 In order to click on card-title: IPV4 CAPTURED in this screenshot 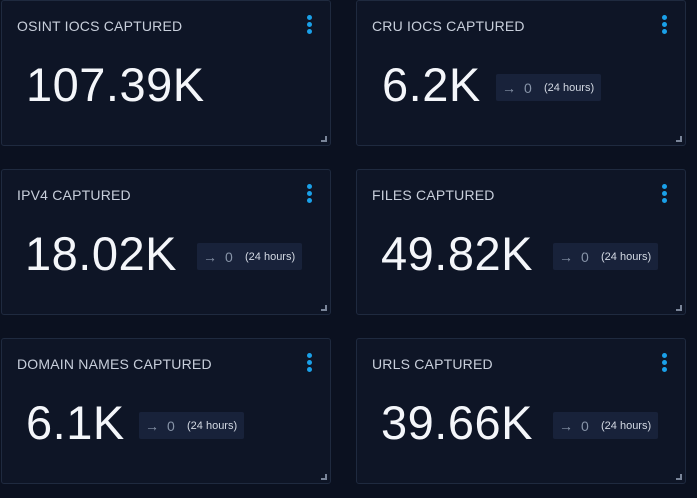, I will do `click(74, 195)`.